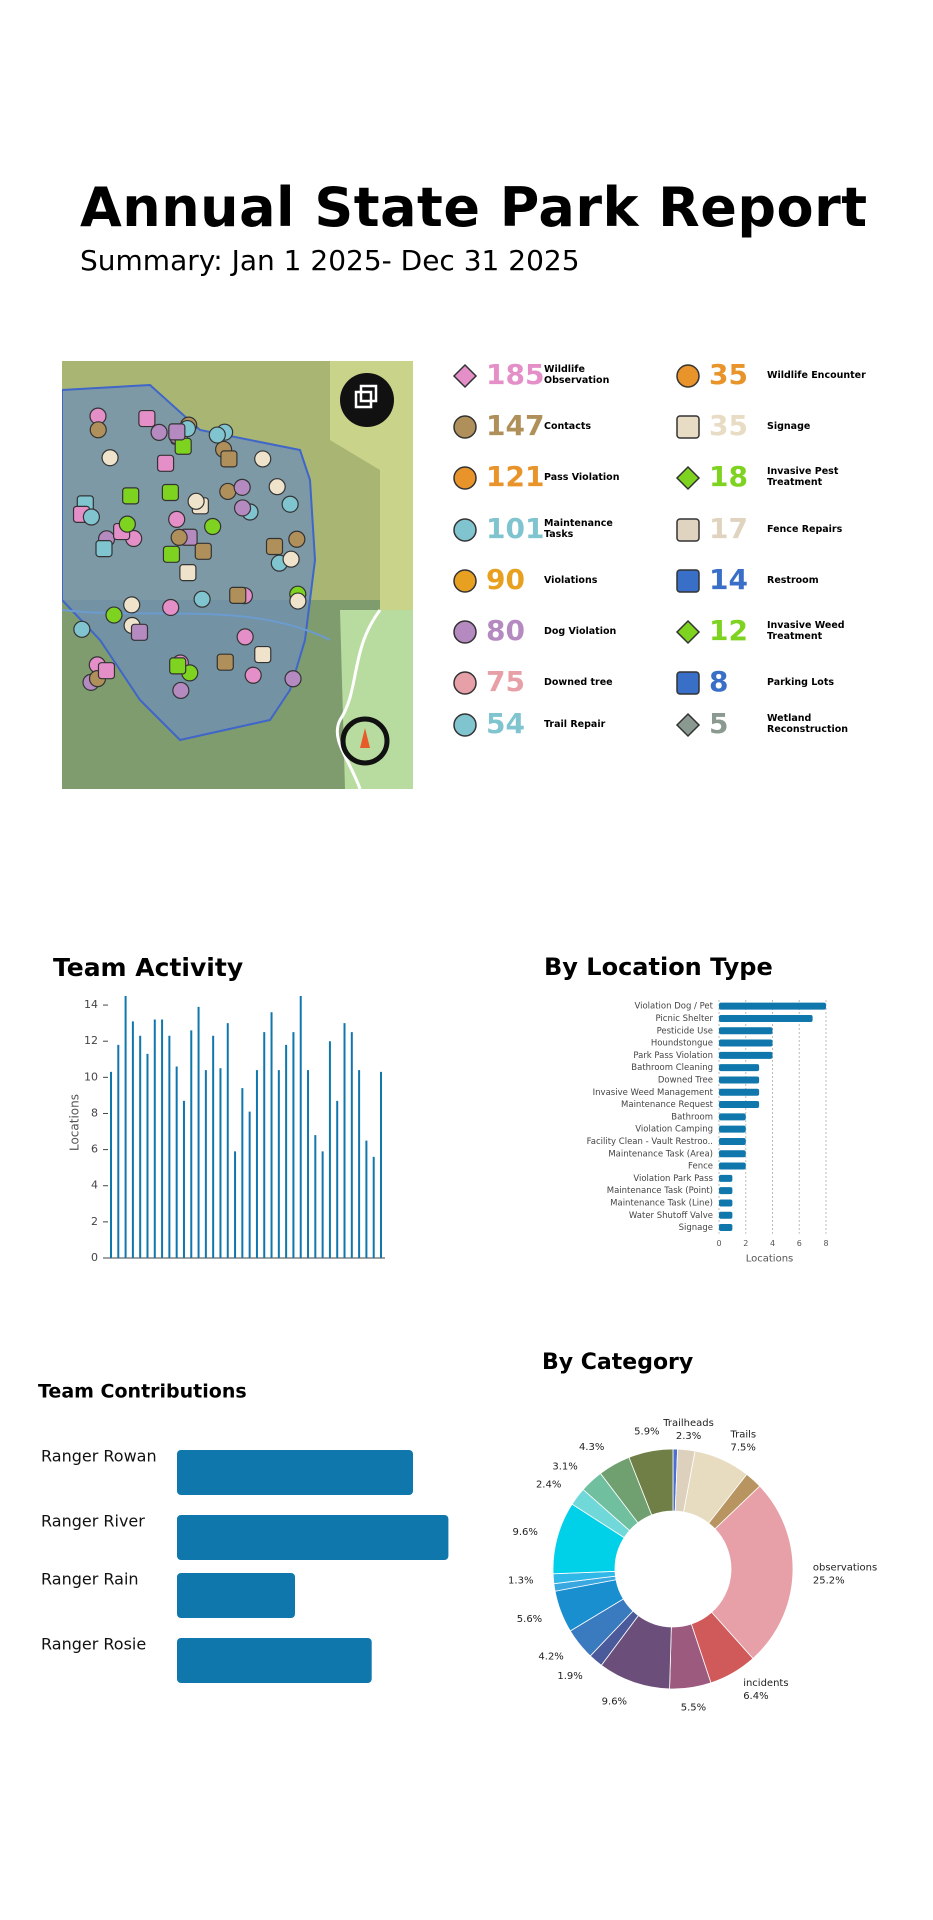 This screenshot has height=1920, width=933. Describe the element at coordinates (94, 1185) in the screenshot. I see `y-tick-label: 4` at that location.